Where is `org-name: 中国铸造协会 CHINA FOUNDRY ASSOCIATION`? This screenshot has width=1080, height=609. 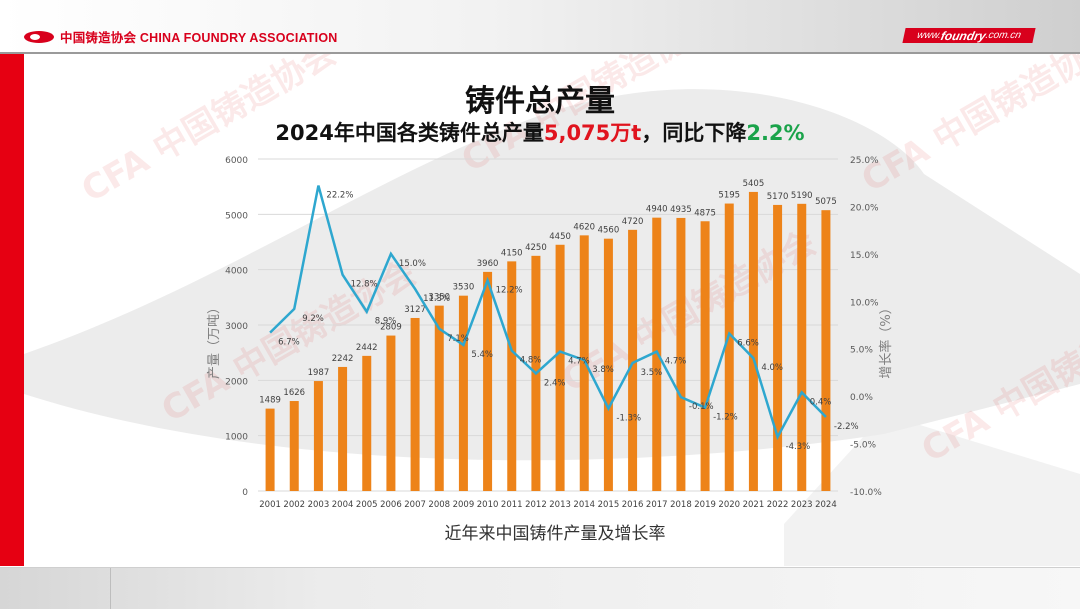 org-name: 中国铸造协会 CHINA FOUNDRY ASSOCIATION is located at coordinates (199, 38).